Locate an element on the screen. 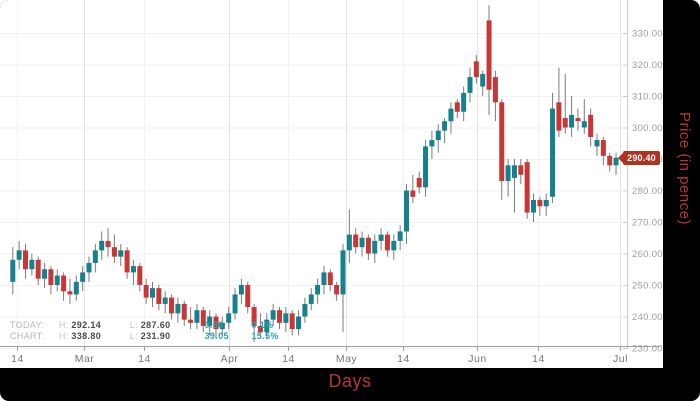  chart-change-pct: 15.5% is located at coordinates (265, 336).